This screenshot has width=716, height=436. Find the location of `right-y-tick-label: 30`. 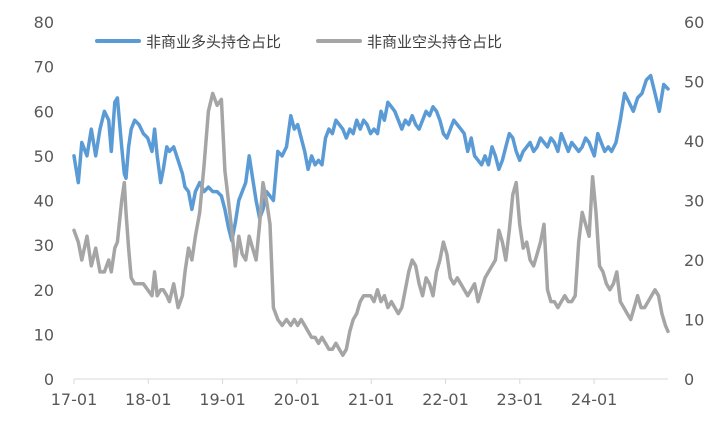

right-y-tick-label: 30 is located at coordinates (694, 201).